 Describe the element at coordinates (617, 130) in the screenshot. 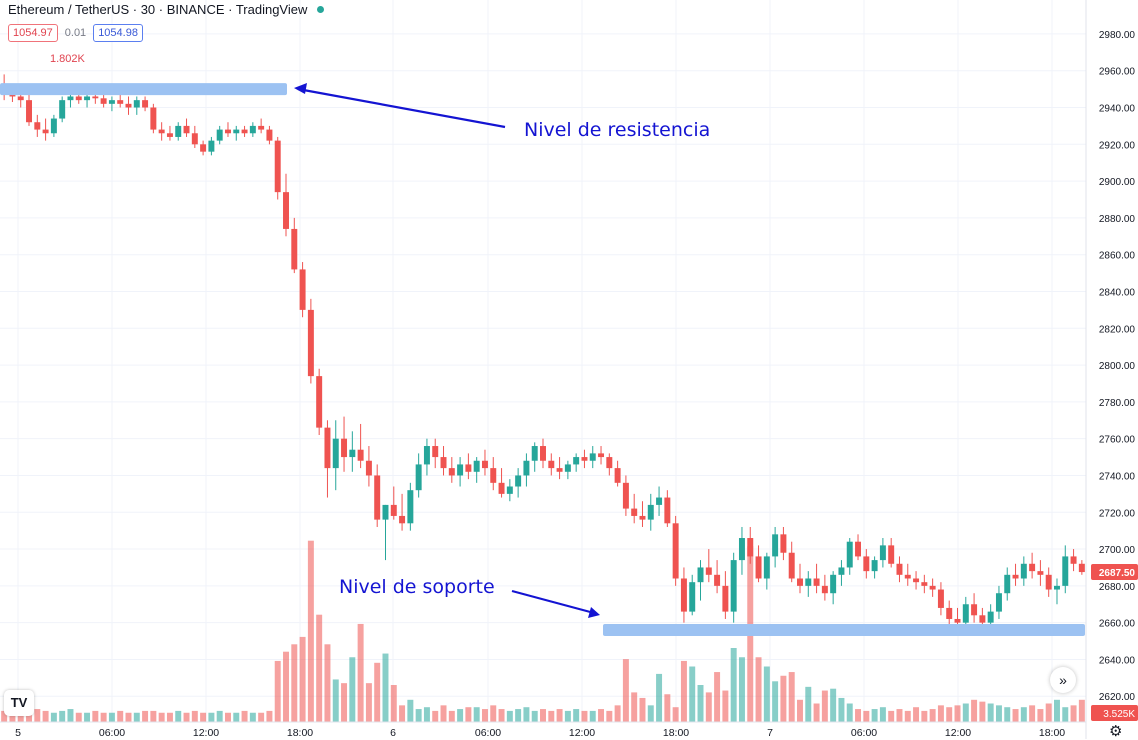

I see `resistance-annotation: Nivel de resistencia` at that location.